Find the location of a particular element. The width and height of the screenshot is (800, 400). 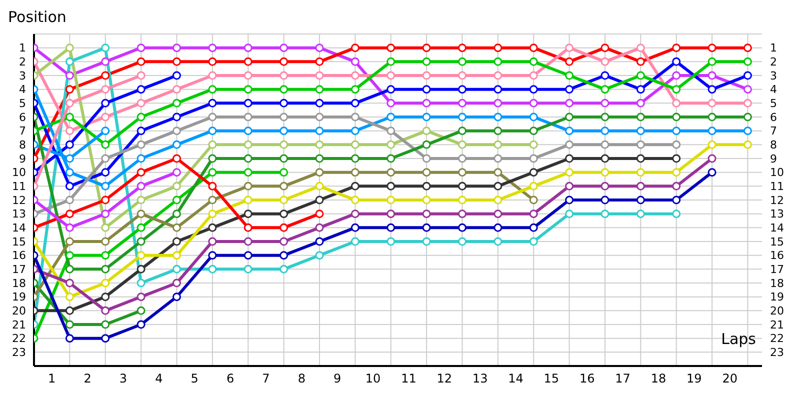

x-tick-label: 3 is located at coordinates (123, 379).